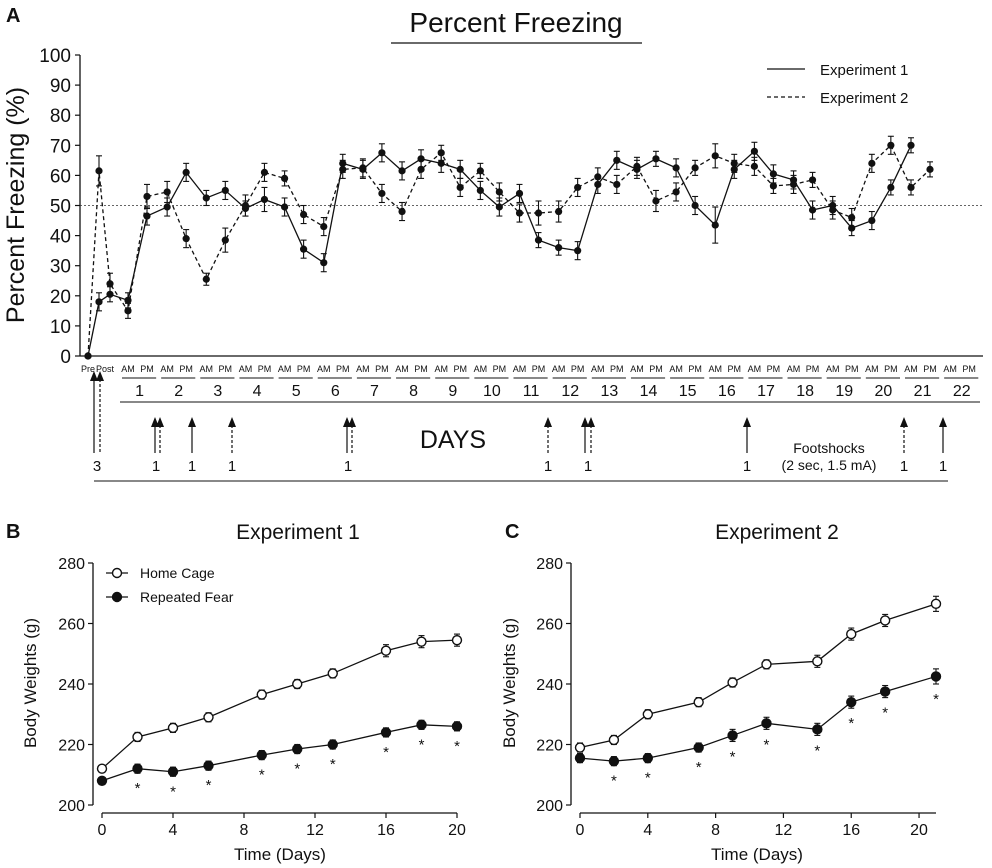  Describe the element at coordinates (549, 685) in the screenshot. I see `chart-c-y-tick-label: 240` at that location.